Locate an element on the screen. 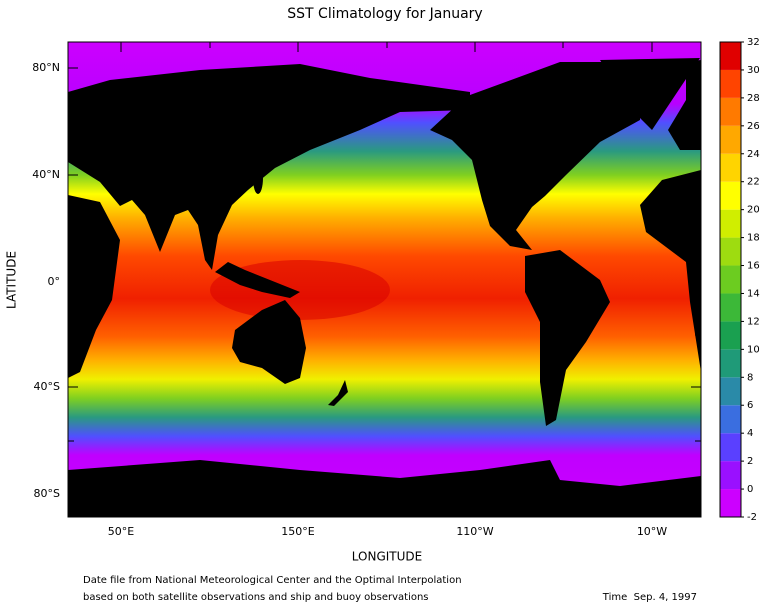 The width and height of the screenshot is (770, 609). y-axis-label: LATITUDE is located at coordinates (12, 280).